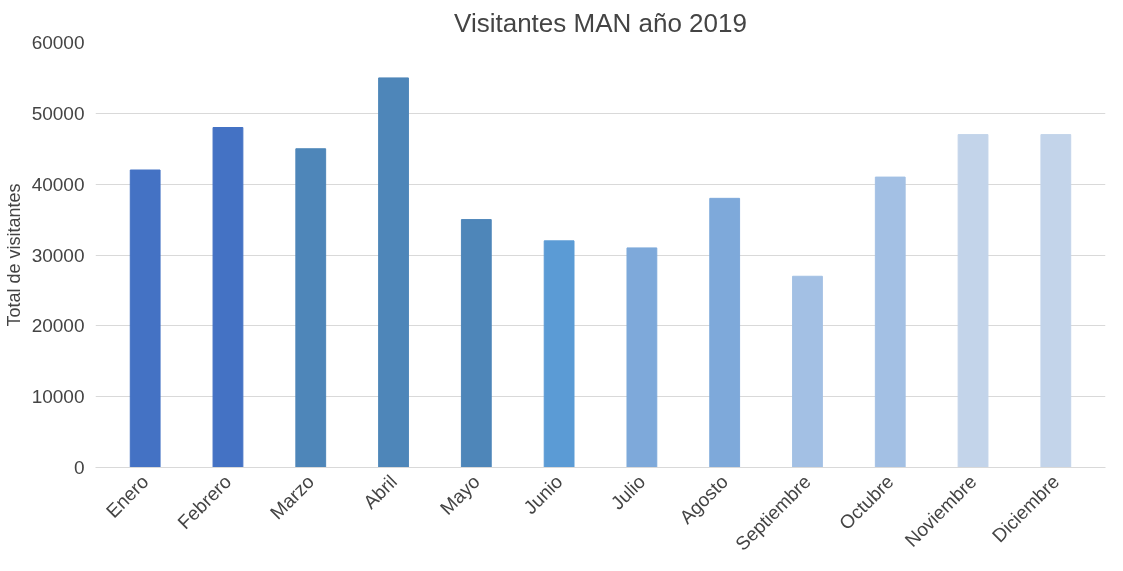 This screenshot has width=1123, height=571. What do you see at coordinates (58, 184) in the screenshot?
I see `y-tick-label: 40000` at bounding box center [58, 184].